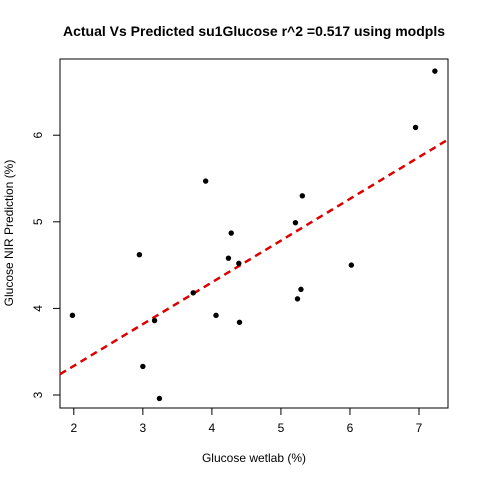 Image resolution: width=480 pixels, height=480 pixels. I want to click on y-tick-label: 4, so click(38, 308).